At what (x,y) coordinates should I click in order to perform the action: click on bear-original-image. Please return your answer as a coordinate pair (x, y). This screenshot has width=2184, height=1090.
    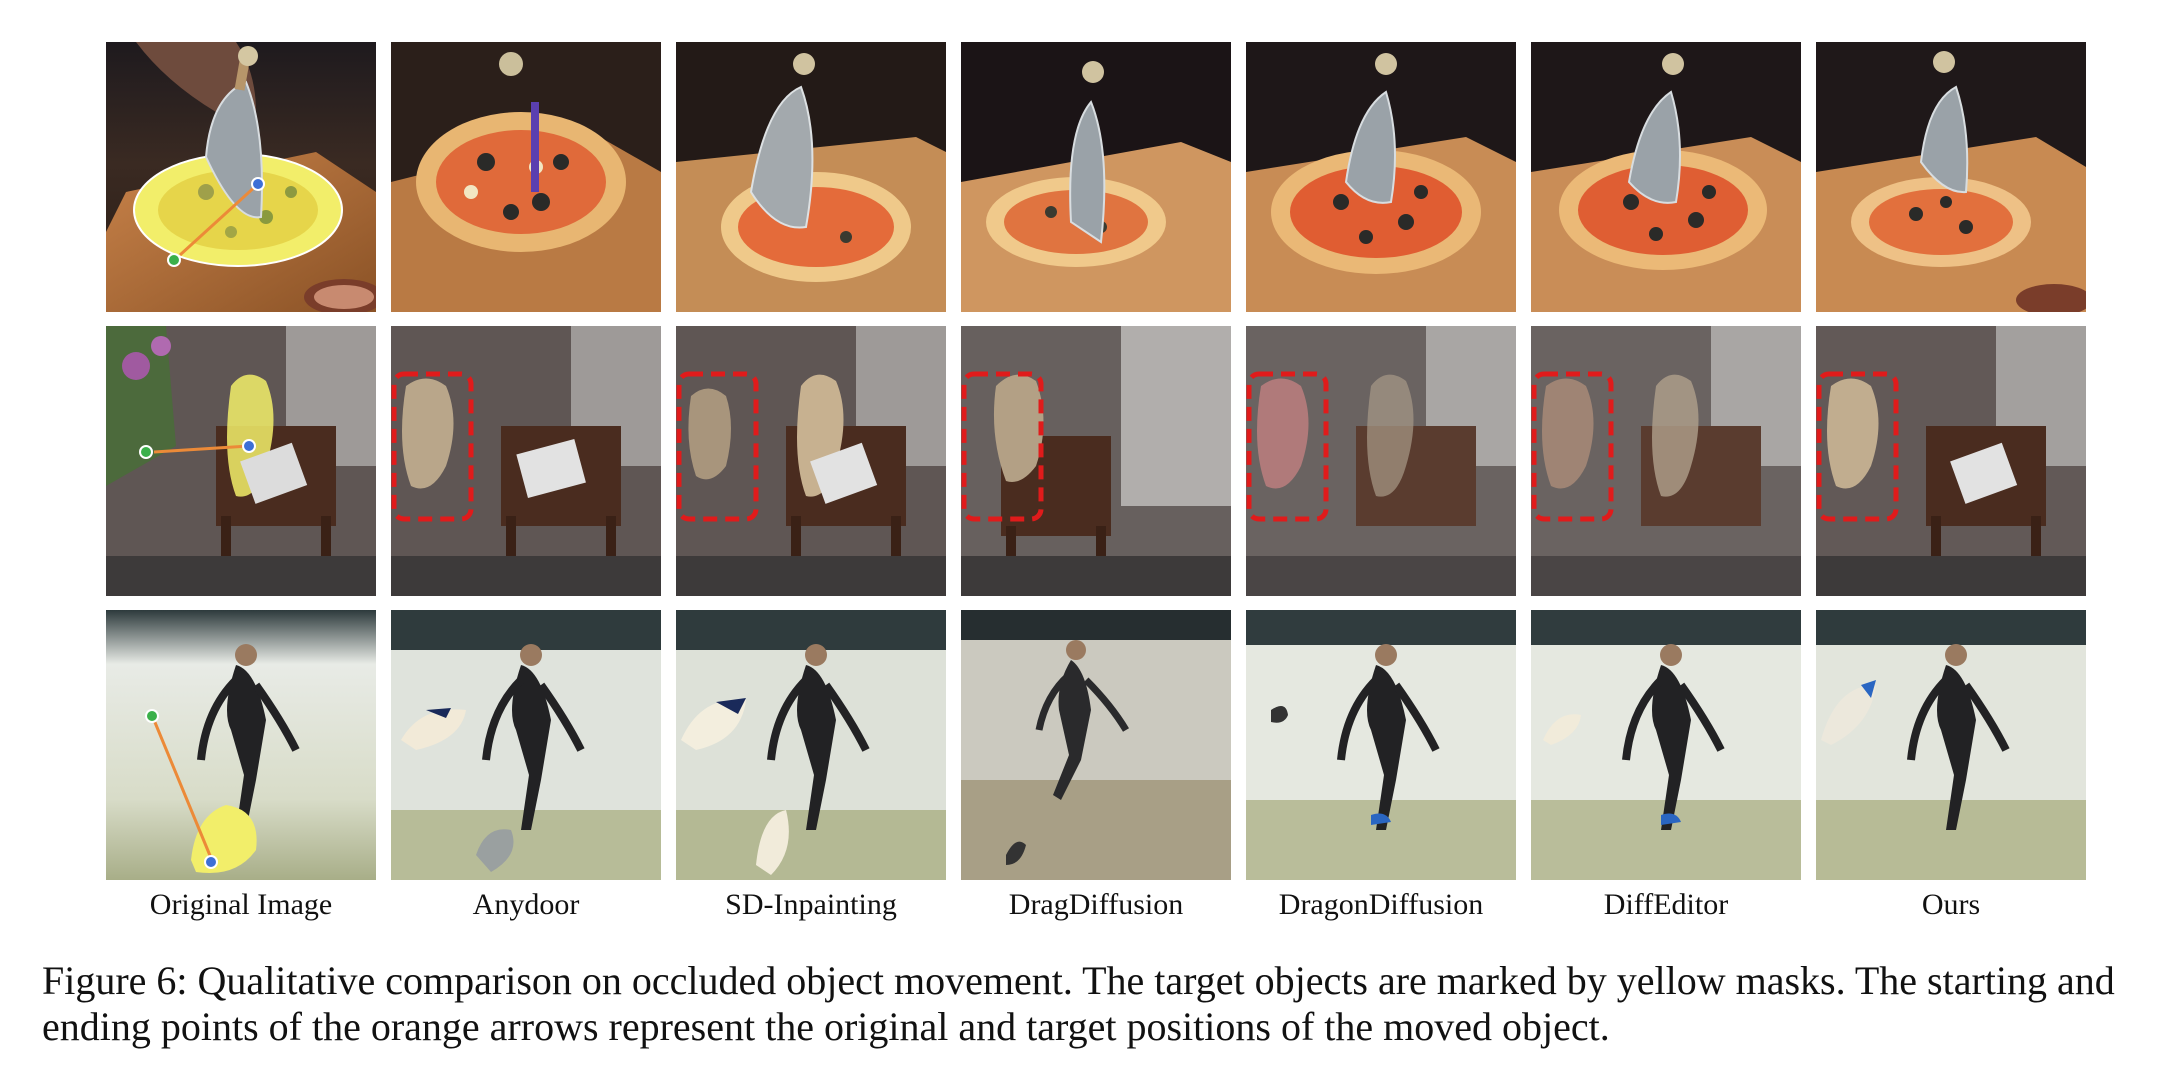
    Looking at the image, I should click on (241, 461).